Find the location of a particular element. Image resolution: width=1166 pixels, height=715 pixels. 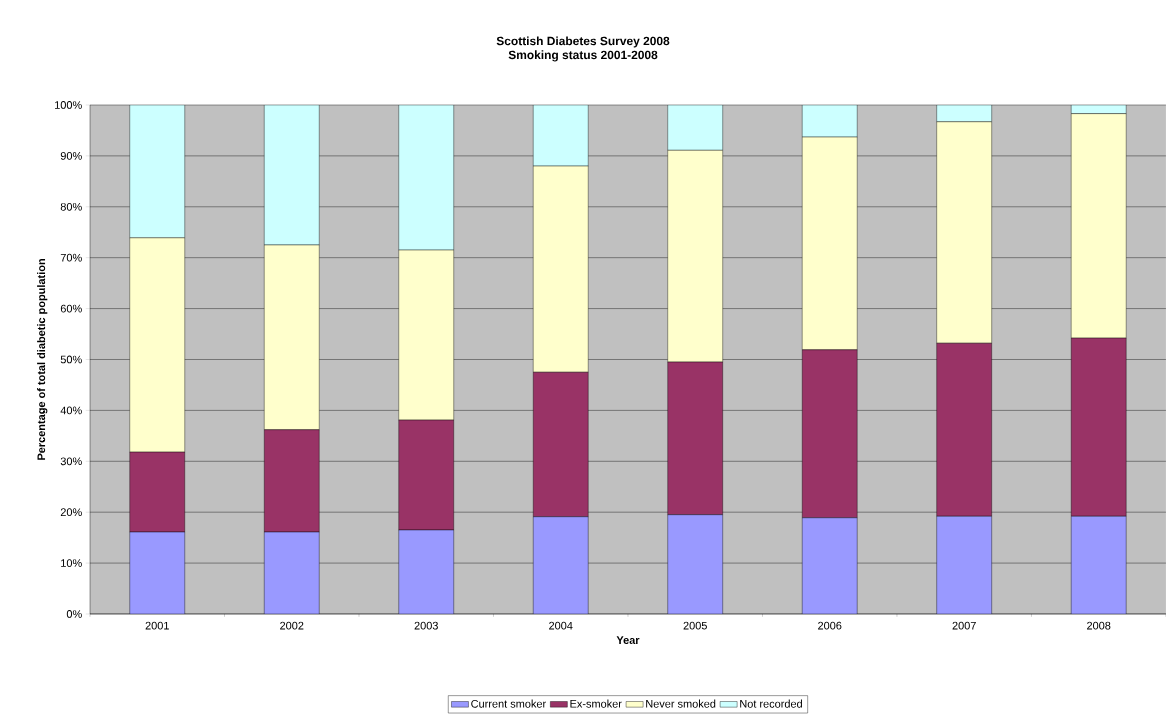

y-tick-label: 80% is located at coordinates (71, 206).